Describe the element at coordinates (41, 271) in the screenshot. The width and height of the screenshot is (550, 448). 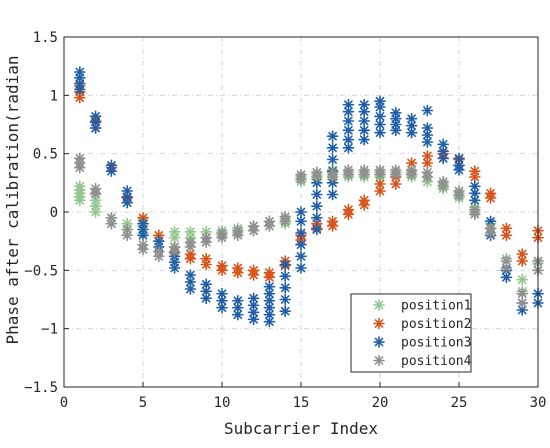
I see `y-tick-label: −0.5` at that location.